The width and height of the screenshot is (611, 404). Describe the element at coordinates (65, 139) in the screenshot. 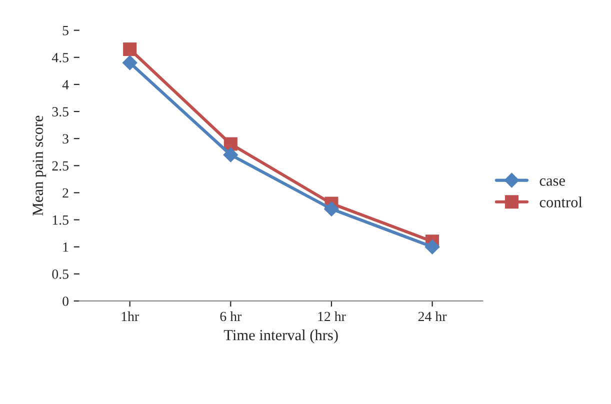

I see `y-tick-label: 3` at that location.